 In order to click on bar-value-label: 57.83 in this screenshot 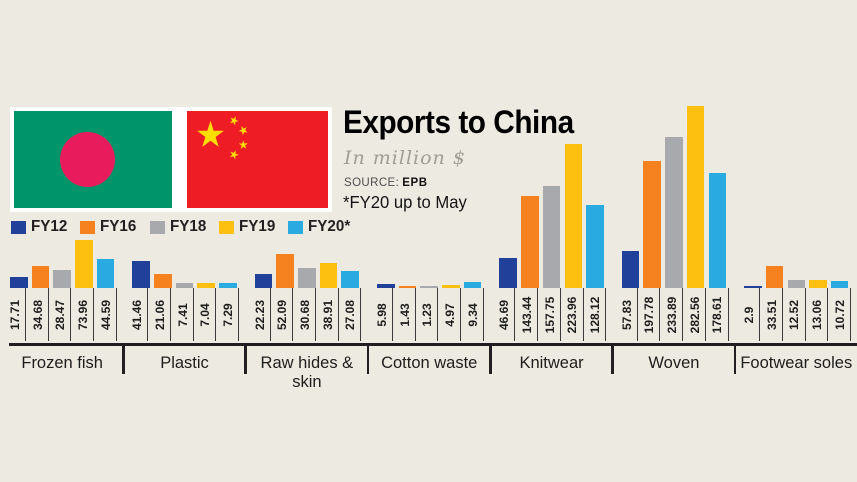, I will do `click(626, 314)`.